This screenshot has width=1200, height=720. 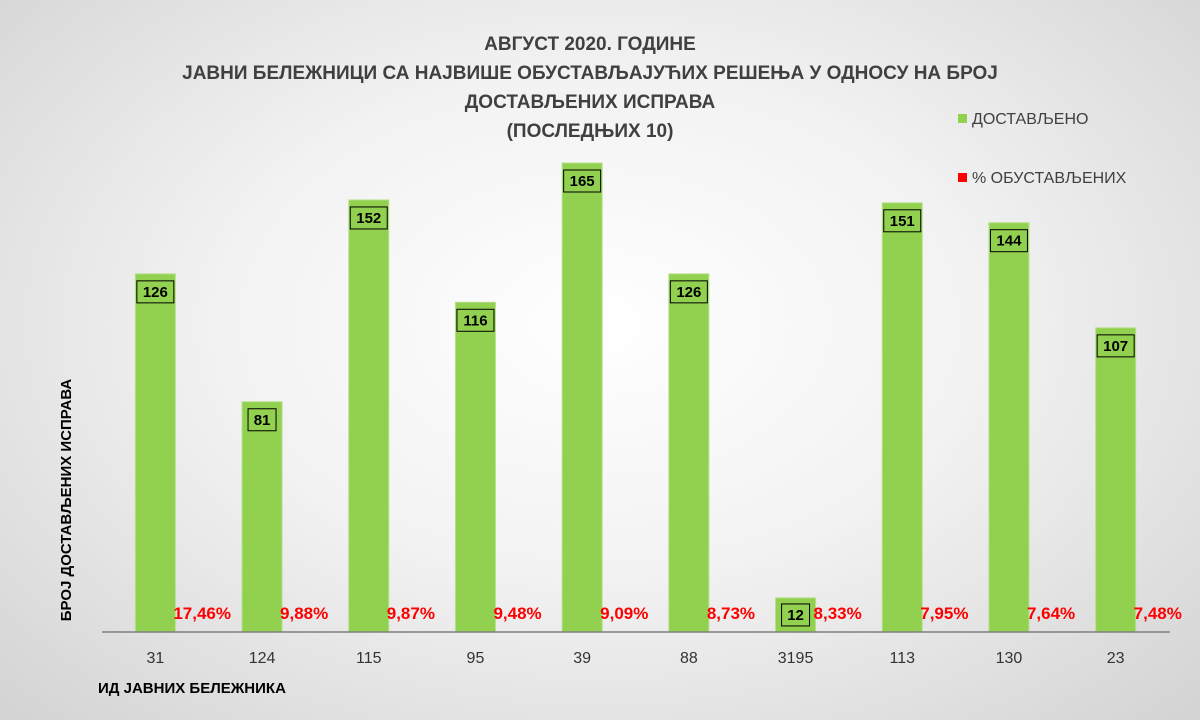 What do you see at coordinates (517, 613) in the screenshot?
I see `percent-label: 9,48%` at bounding box center [517, 613].